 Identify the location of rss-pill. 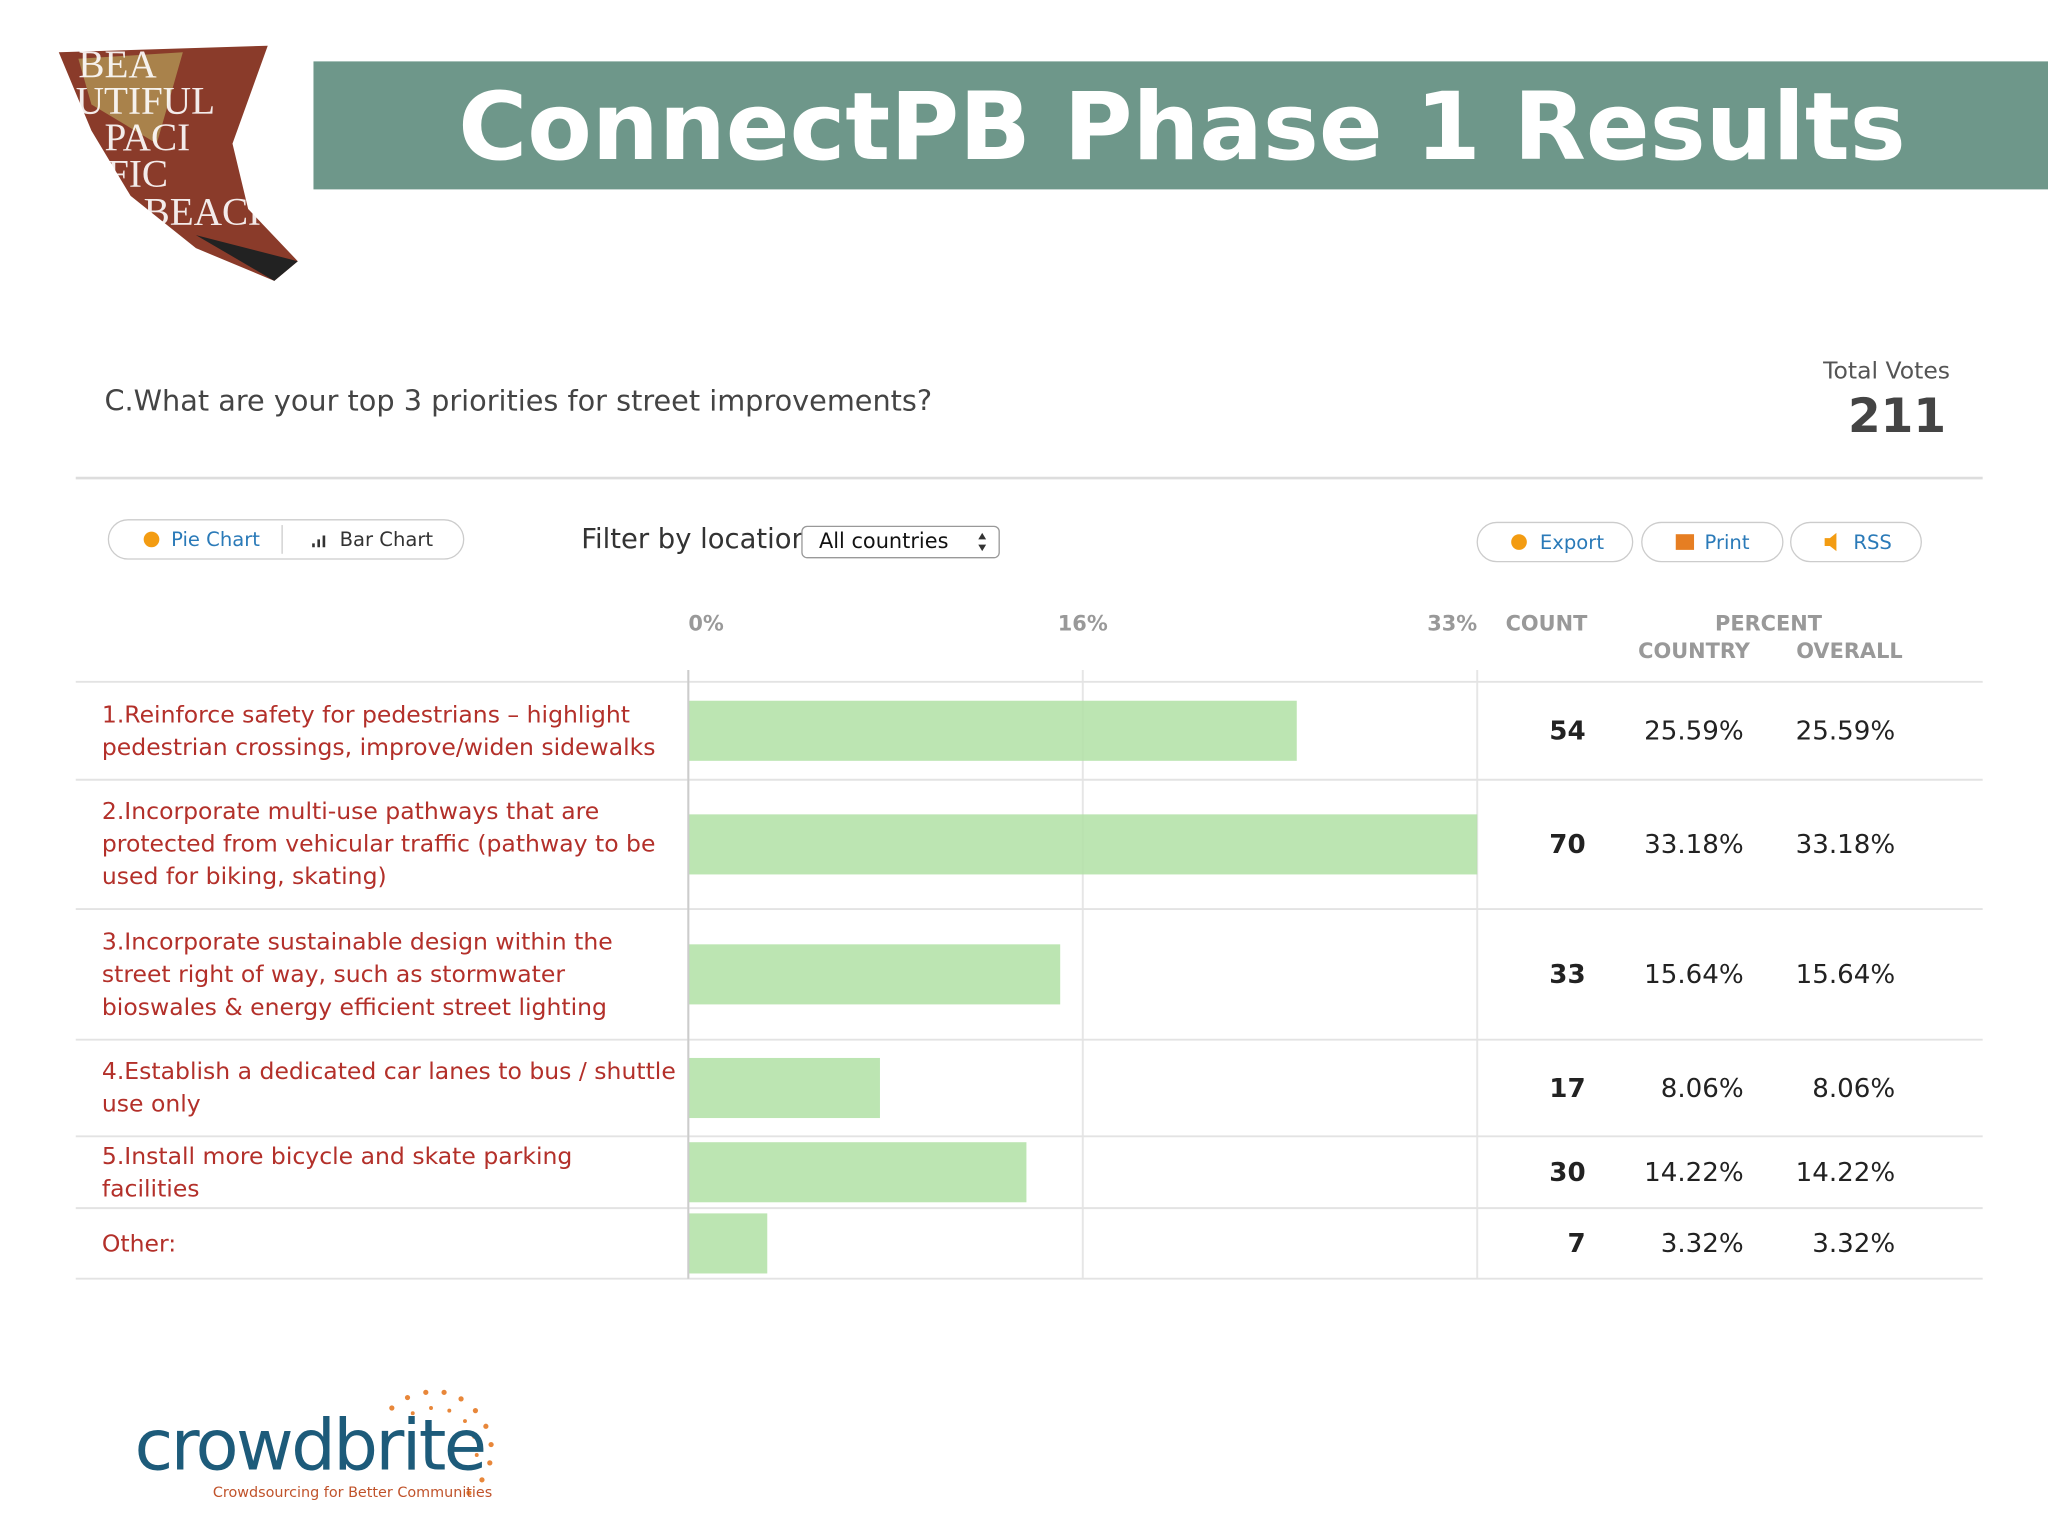
(1856, 542).